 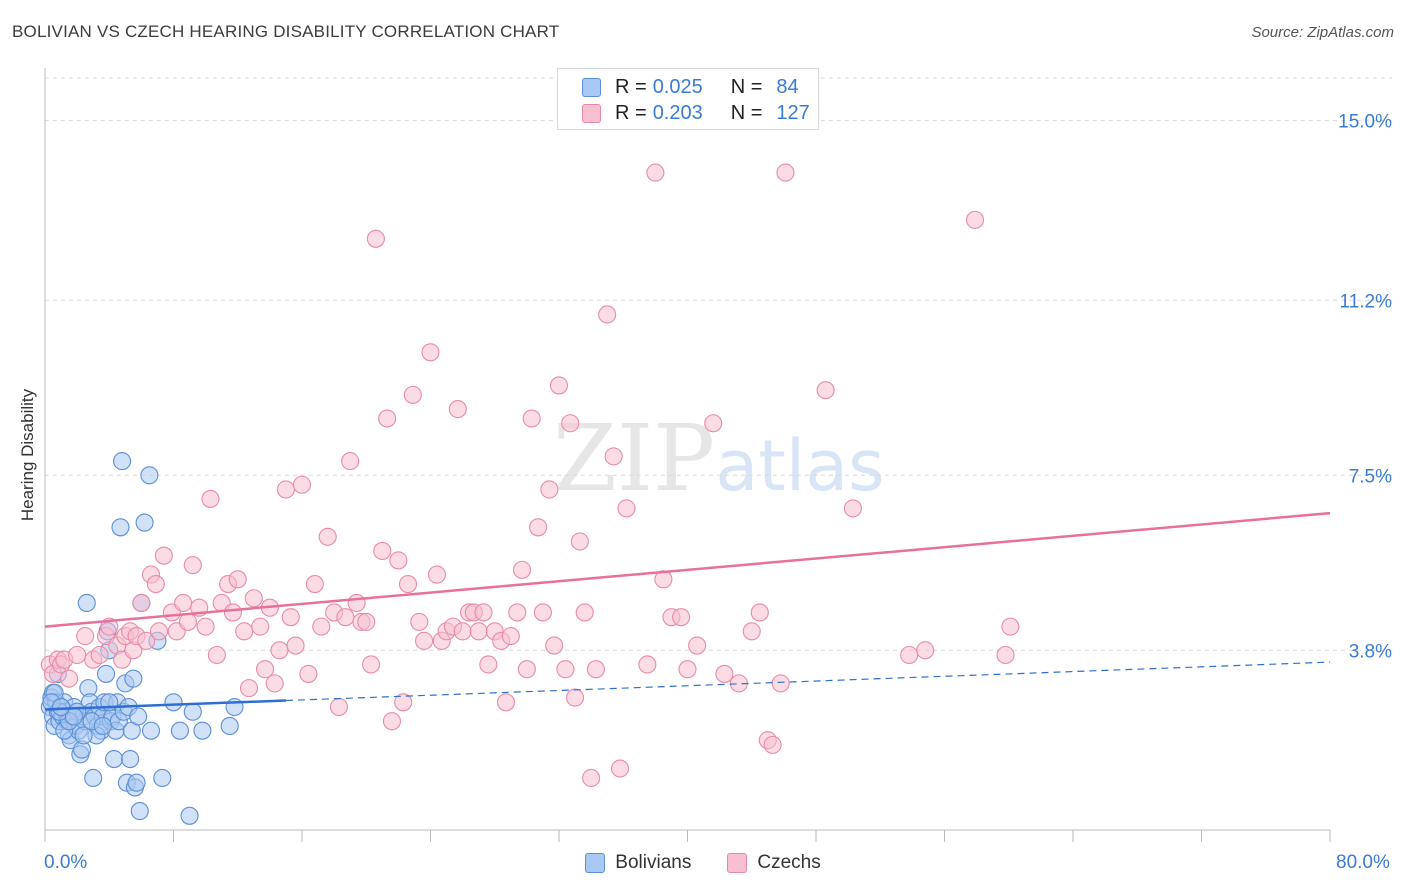 What do you see at coordinates (677, 86) in the screenshot?
I see `r-value: 0.025` at bounding box center [677, 86].